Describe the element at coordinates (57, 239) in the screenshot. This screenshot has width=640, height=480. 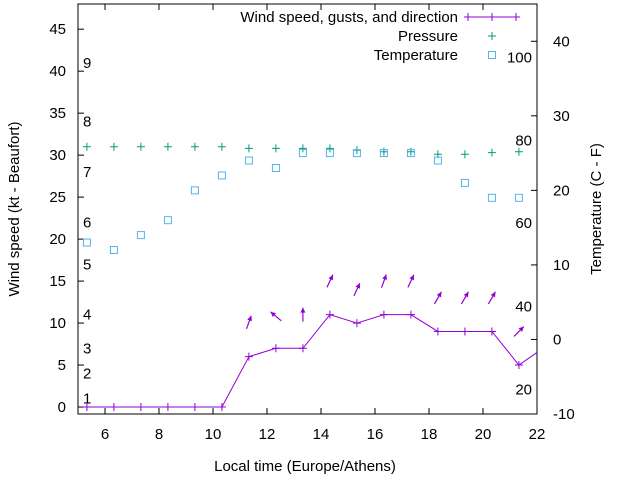
I see `y-tick-label: 20` at that location.